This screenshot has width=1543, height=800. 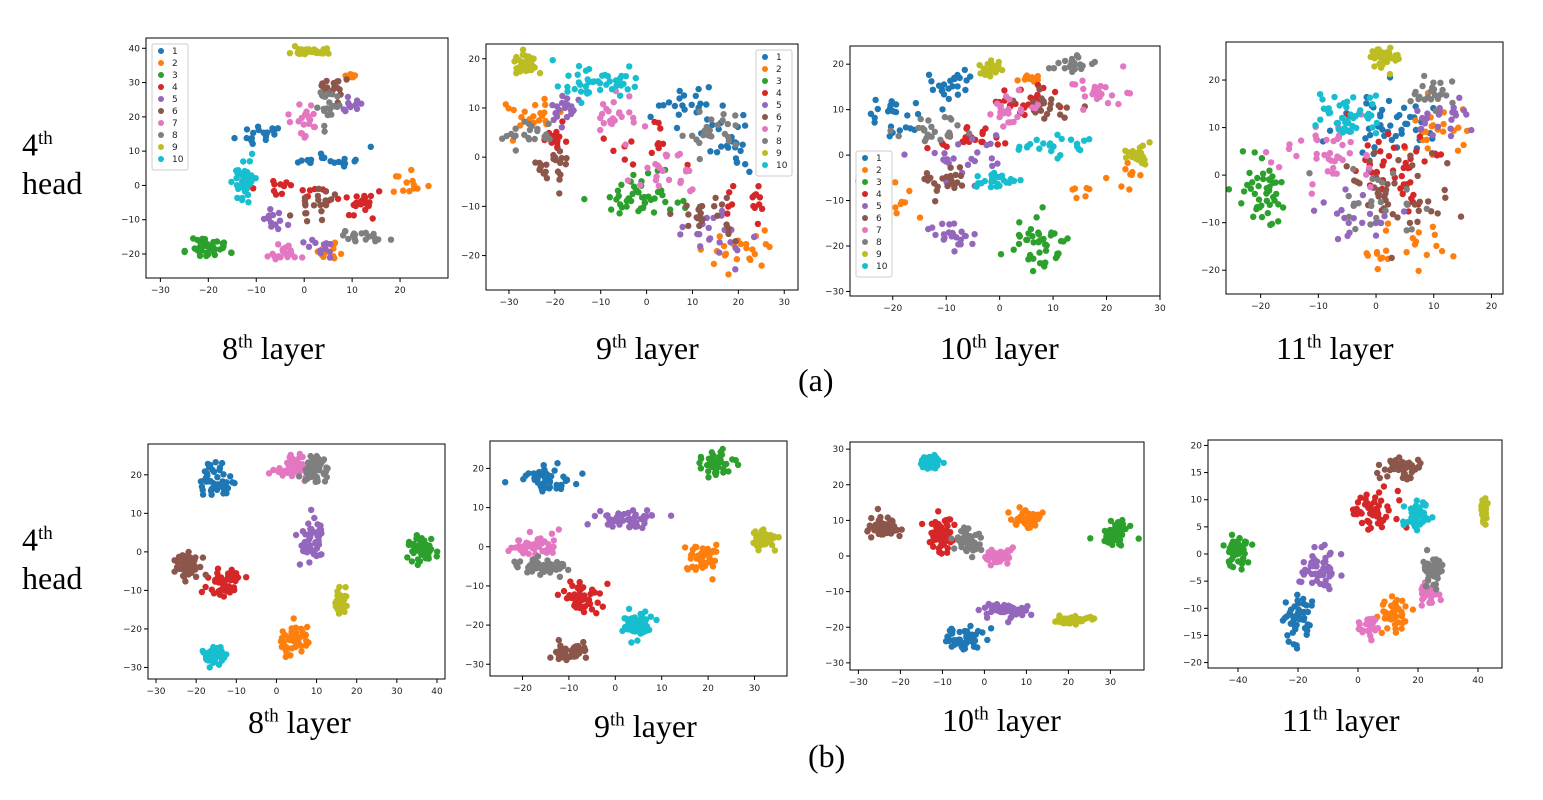 What do you see at coordinates (245, 342) in the screenshot?
I see `caption-suffix: th` at bounding box center [245, 342].